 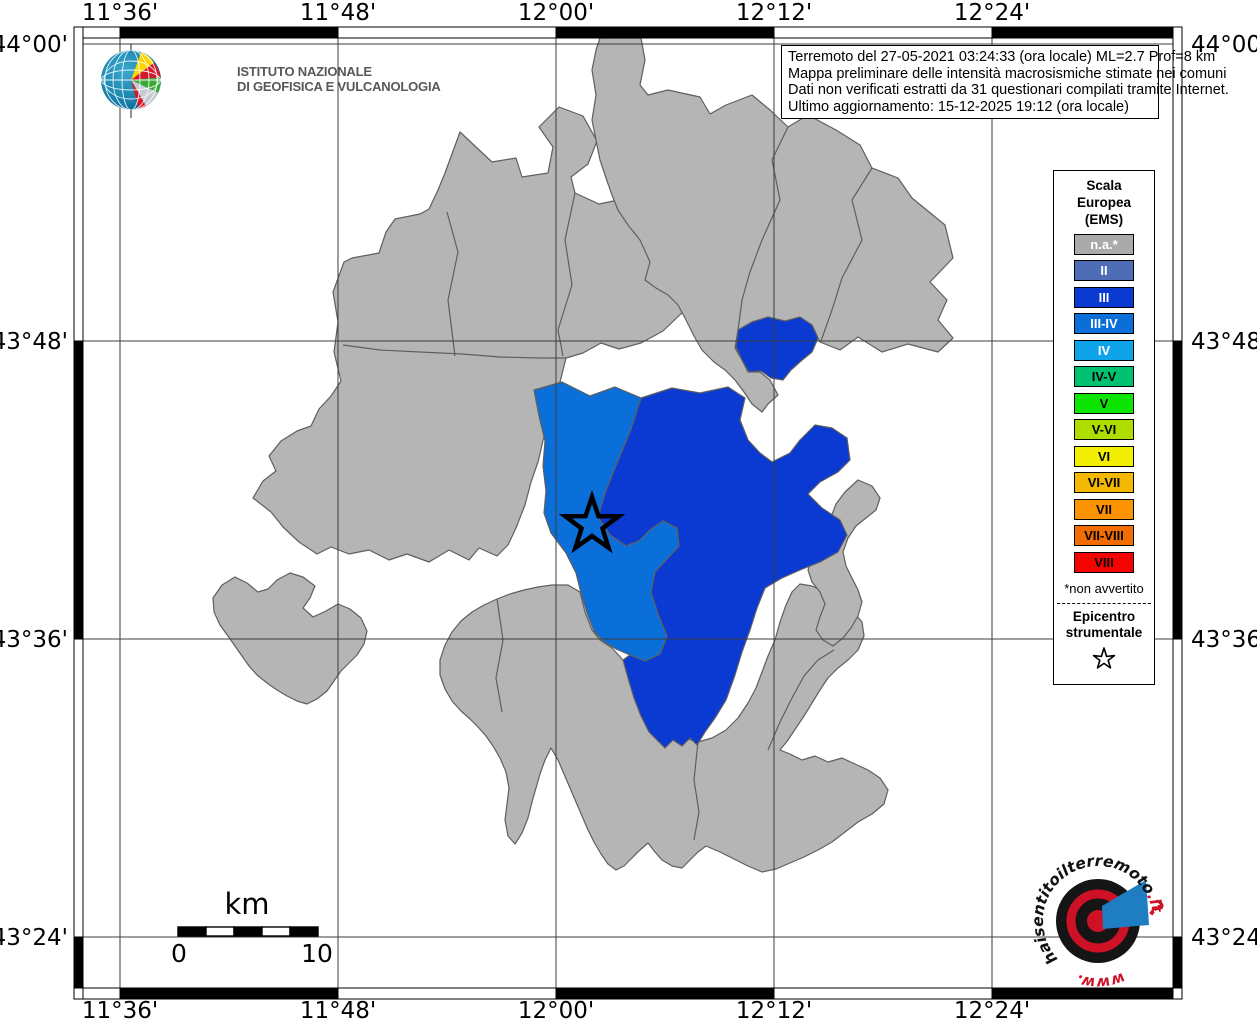 What do you see at coordinates (556, 13) in the screenshot?
I see `lon-label-top: 12°00'` at bounding box center [556, 13].